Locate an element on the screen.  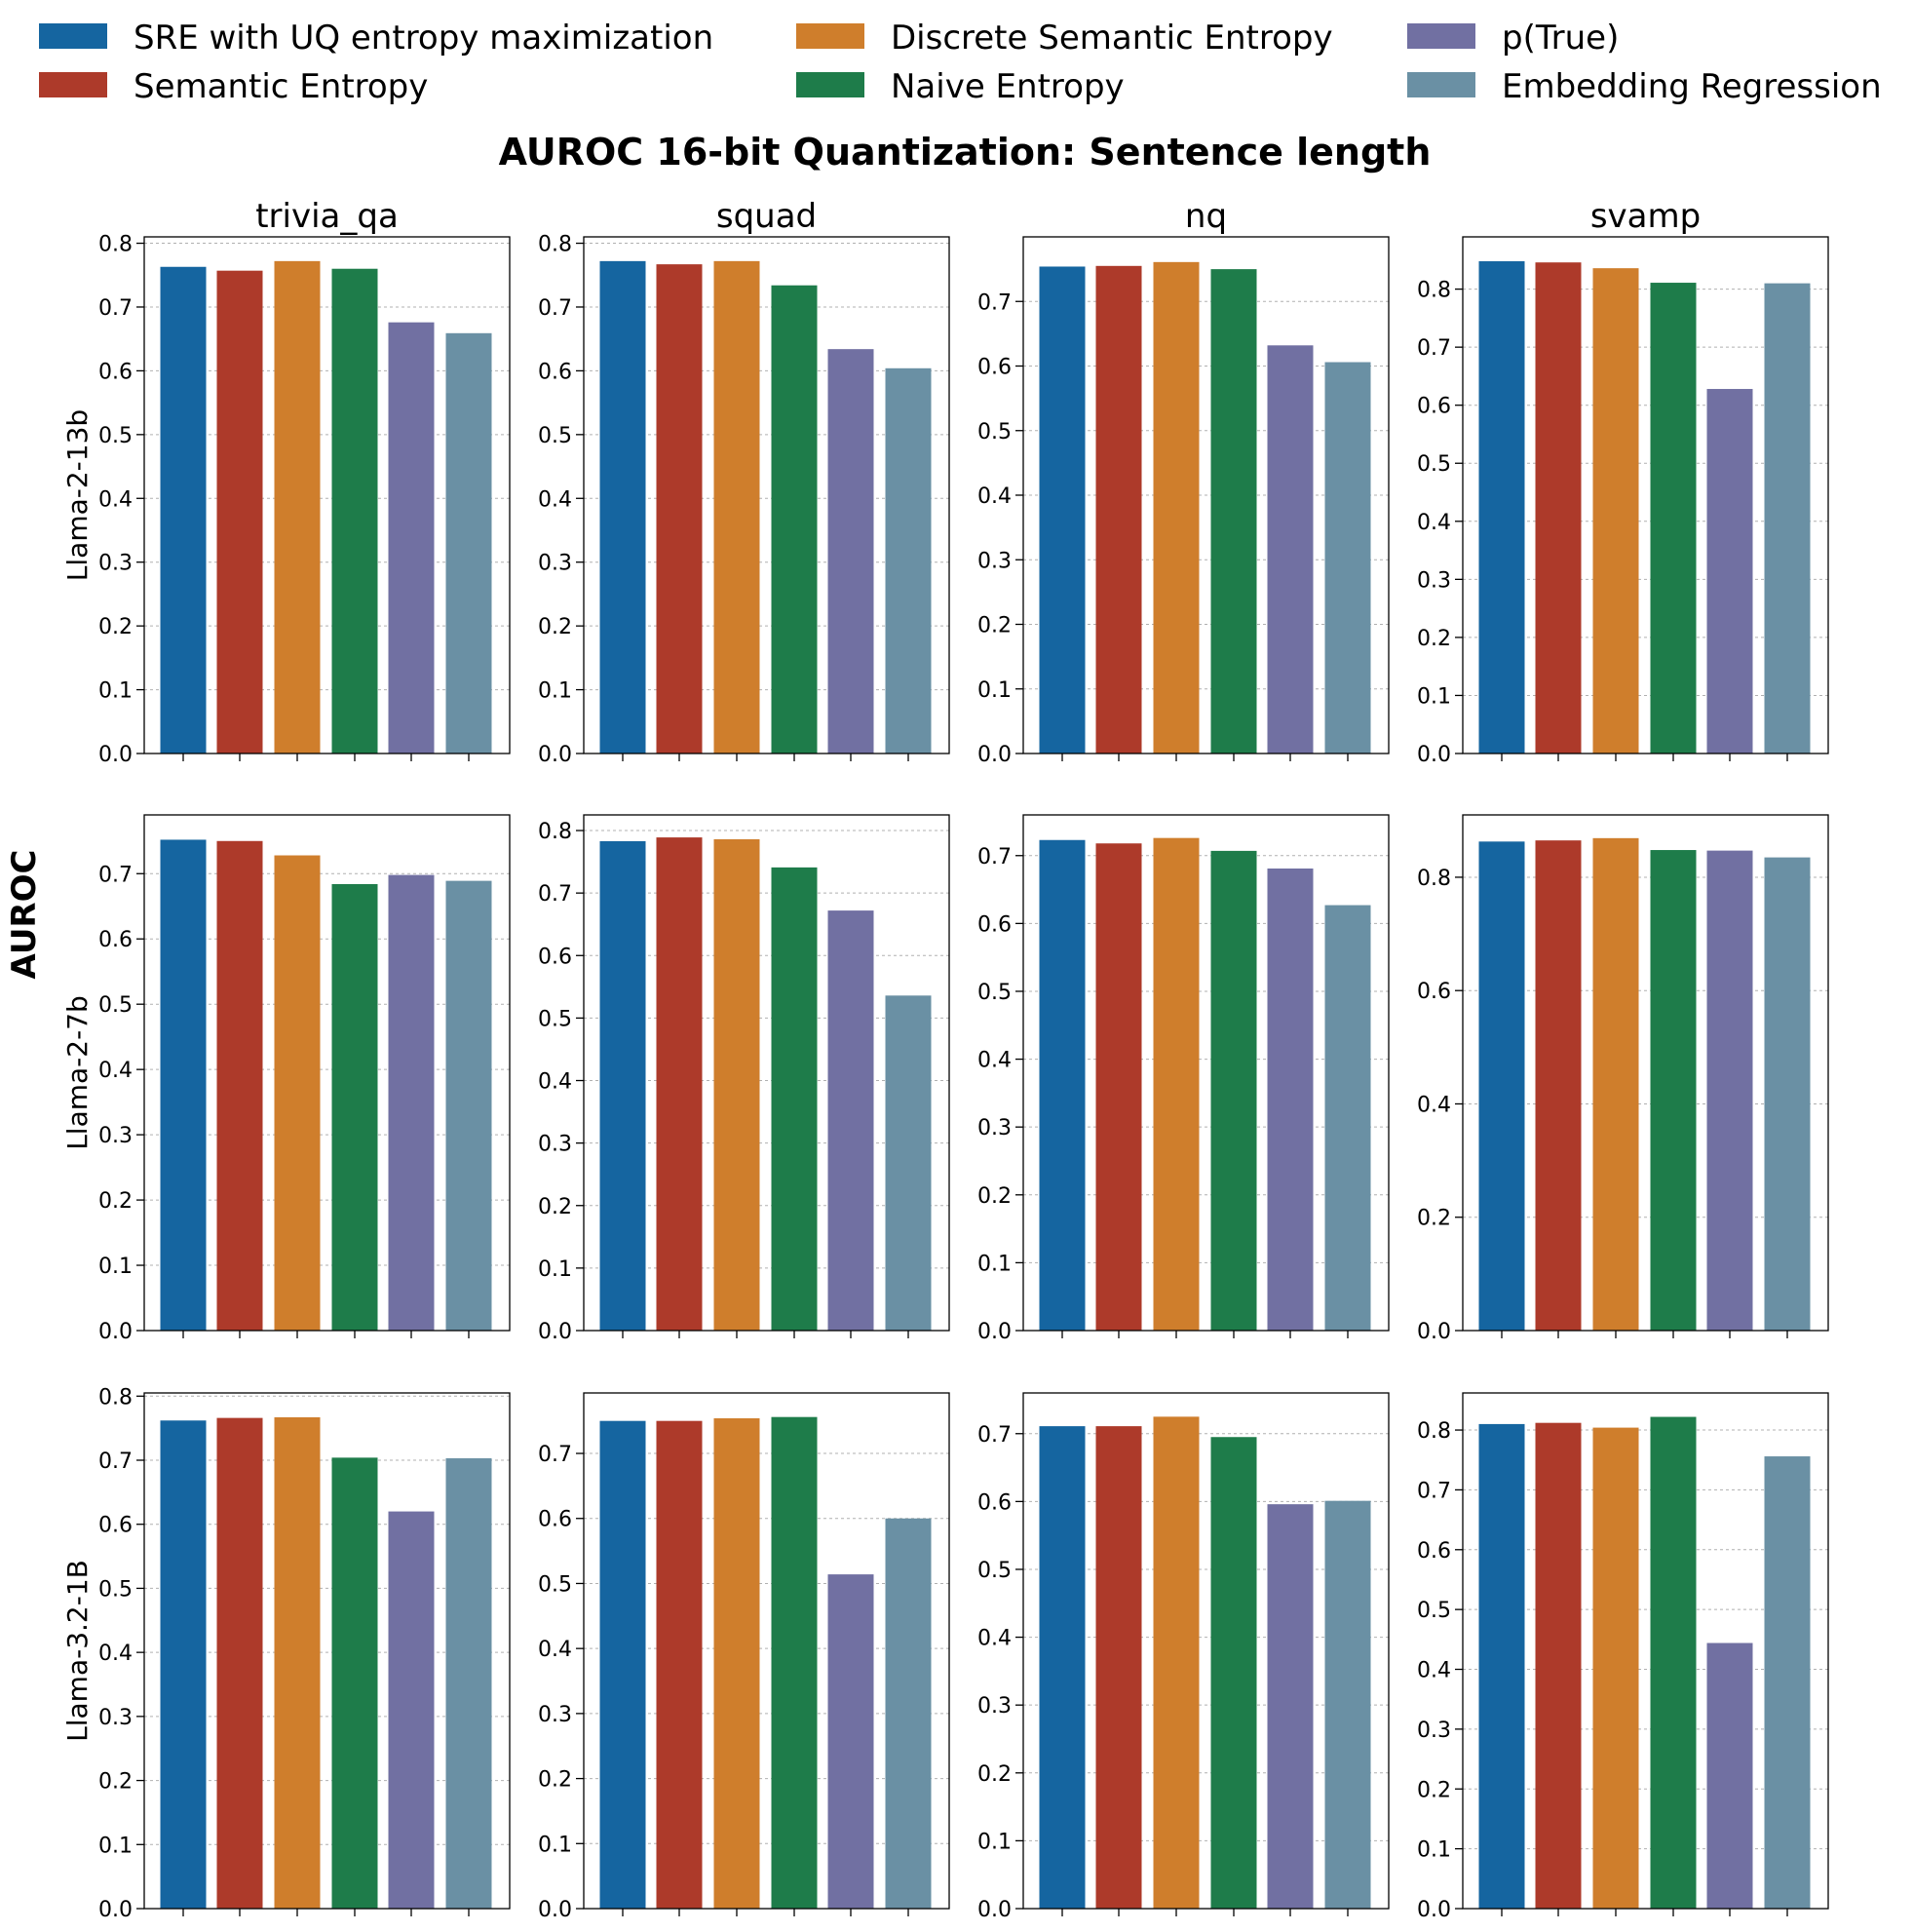
legend-entry: SRE with UQ entropy maximization is located at coordinates (376, 38).